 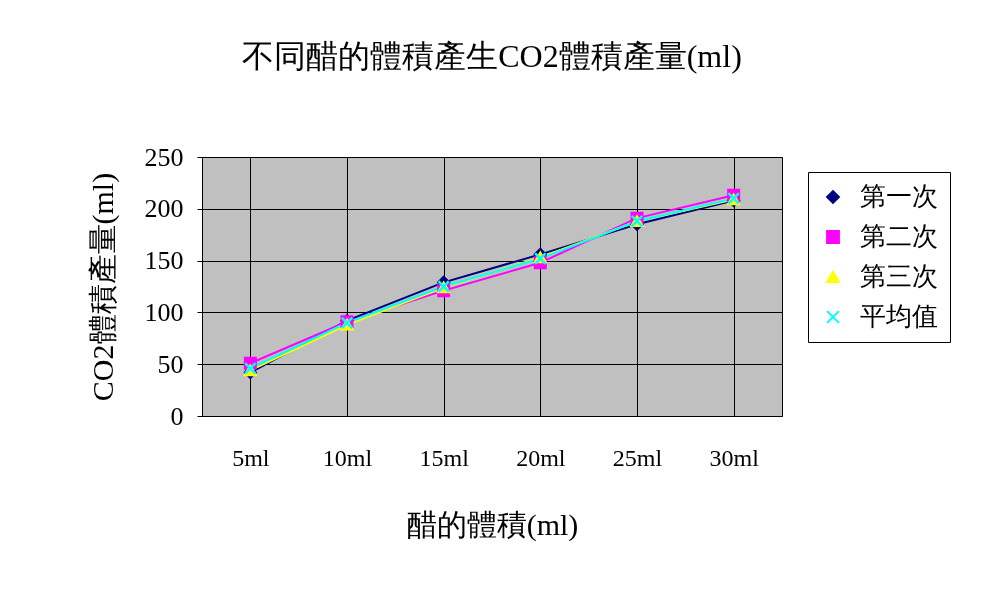 What do you see at coordinates (492, 524) in the screenshot?
I see `x-axis-title: 醋的體積(ml)` at bounding box center [492, 524].